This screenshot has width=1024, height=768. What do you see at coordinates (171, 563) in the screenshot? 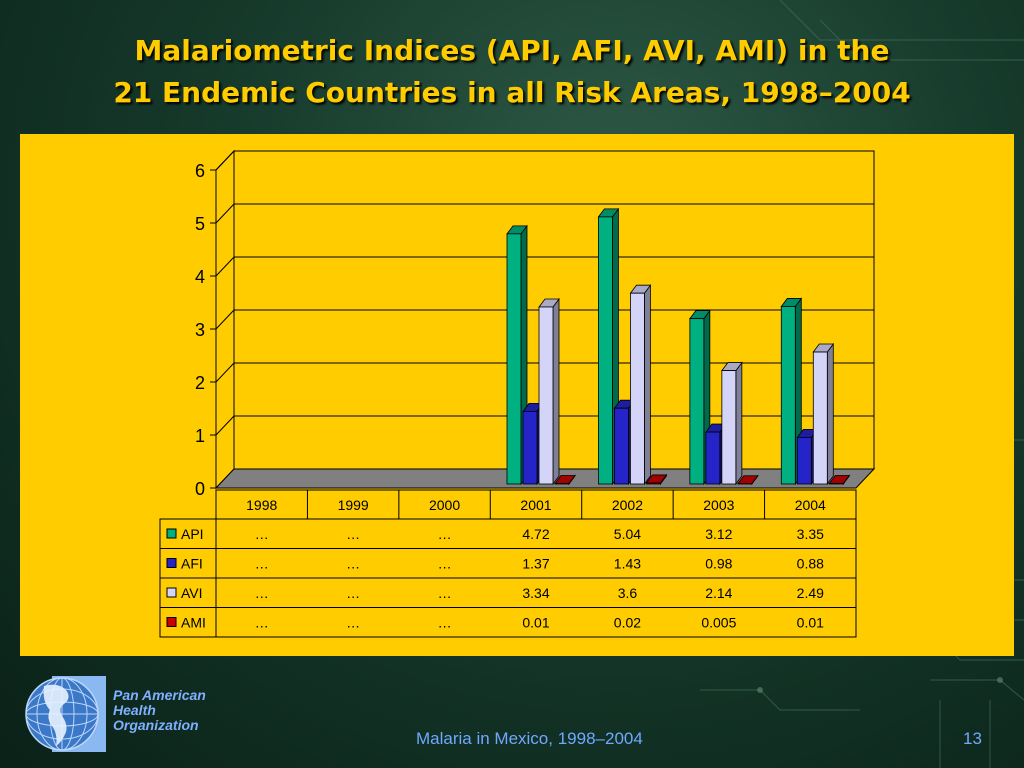
I see `legend-swatch-afi` at bounding box center [171, 563].